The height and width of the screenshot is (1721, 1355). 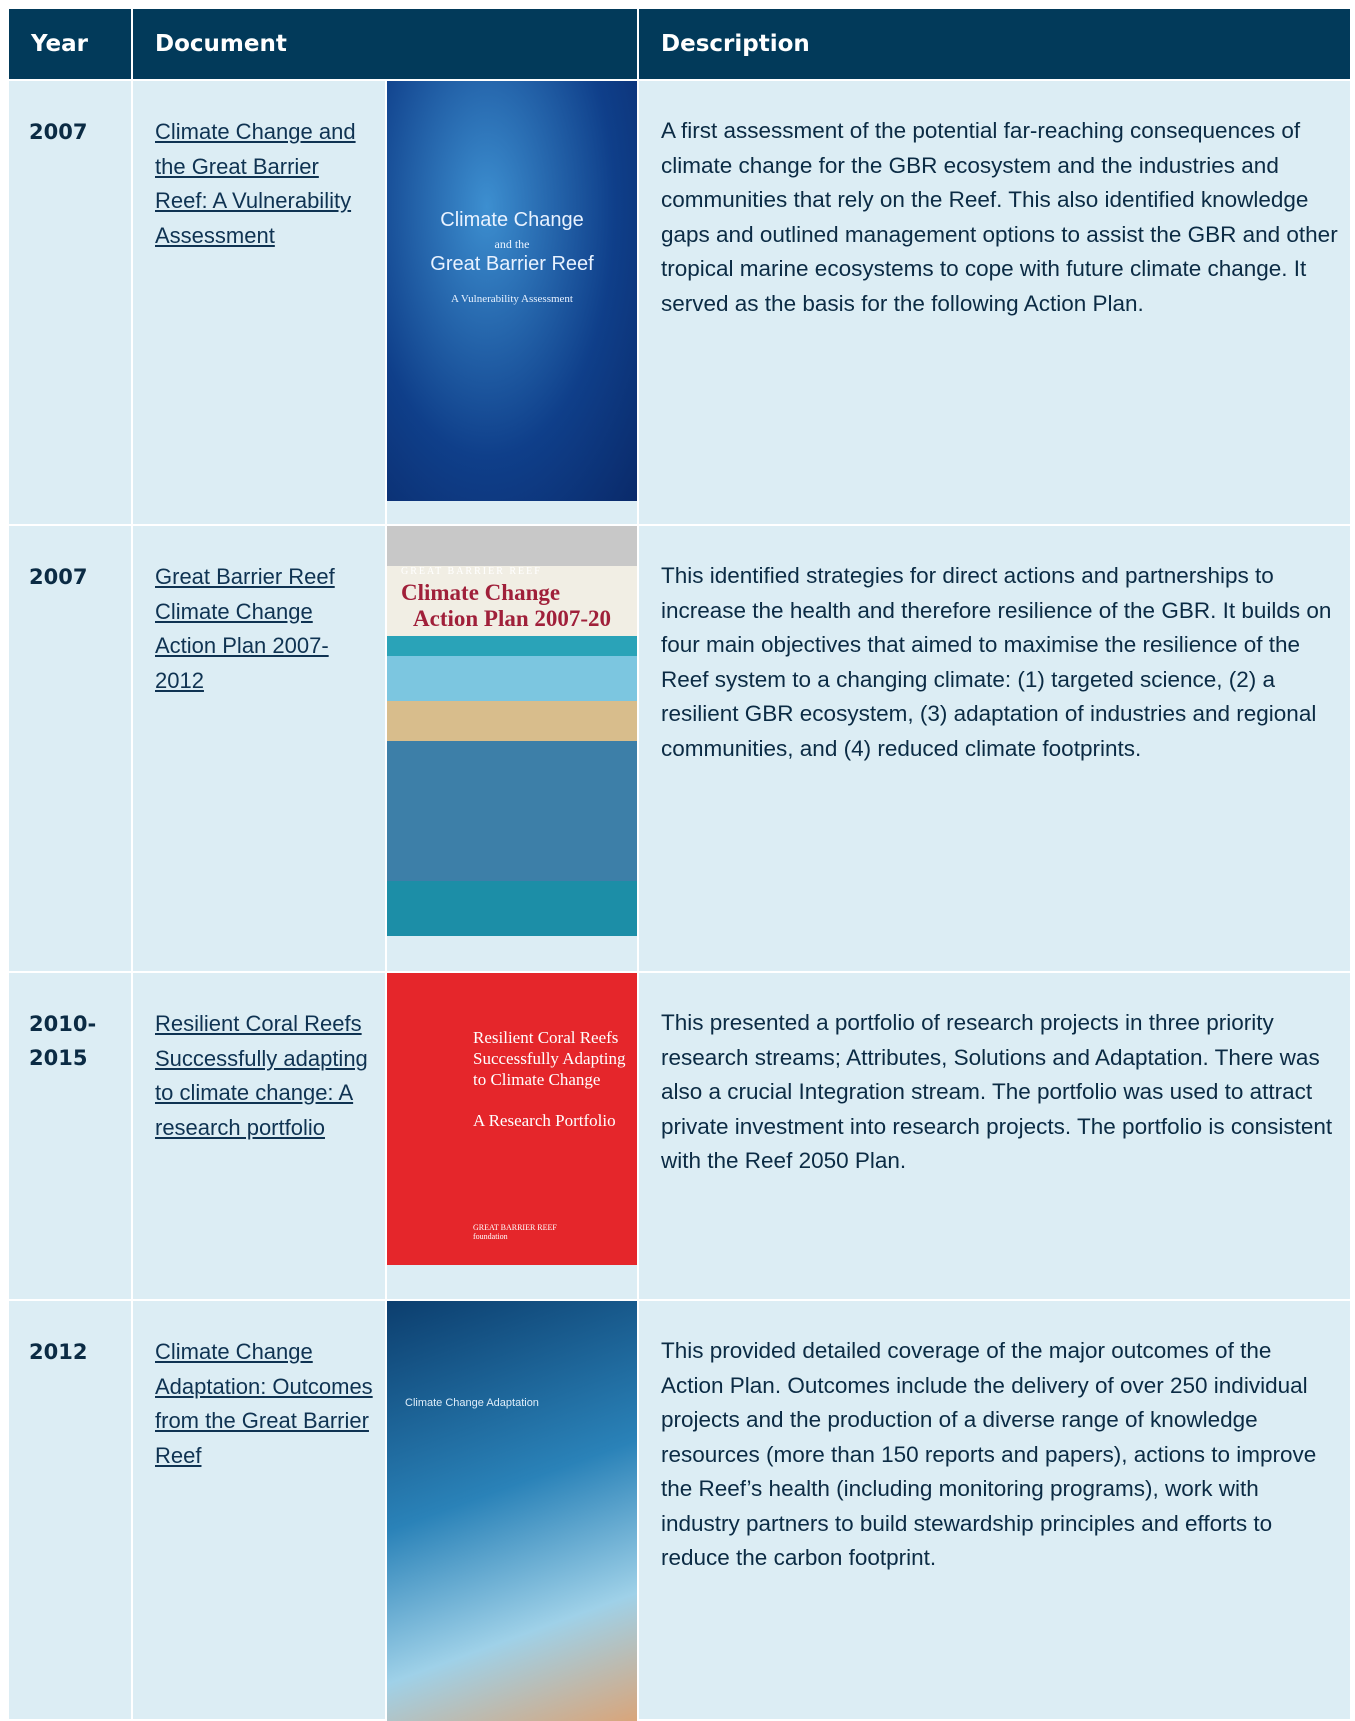 I want to click on cover-text: GREAT BARRIER REEF, so click(x=471, y=571).